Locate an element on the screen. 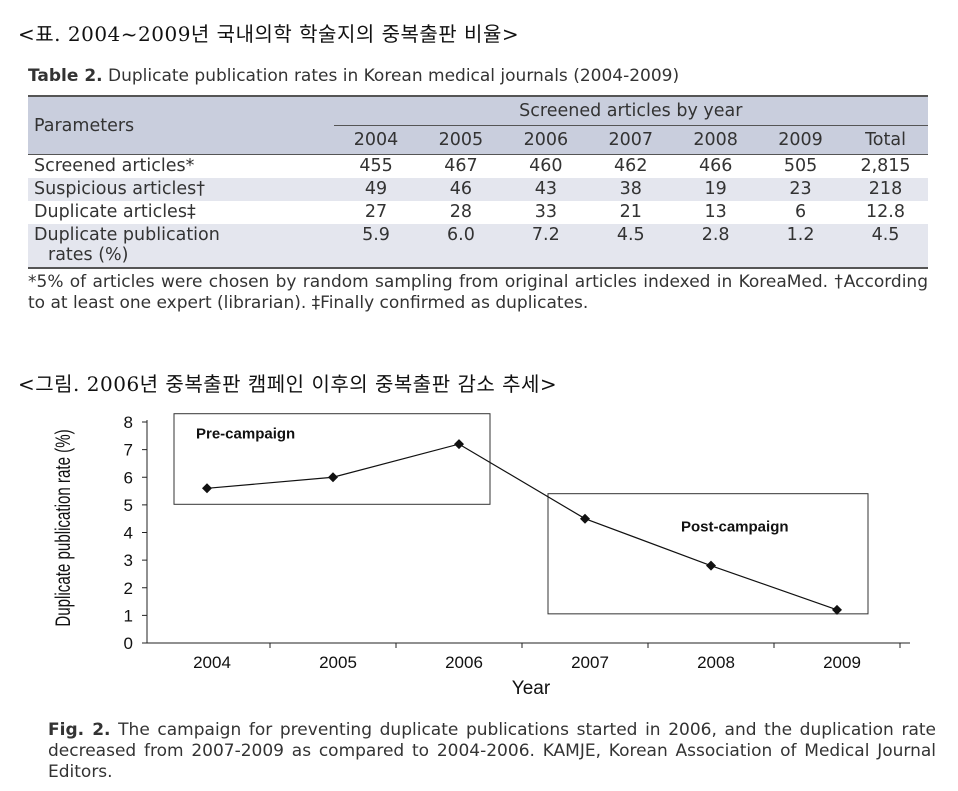 The height and width of the screenshot is (791, 958). row-label: Duplicate articles‡ is located at coordinates (115, 212).